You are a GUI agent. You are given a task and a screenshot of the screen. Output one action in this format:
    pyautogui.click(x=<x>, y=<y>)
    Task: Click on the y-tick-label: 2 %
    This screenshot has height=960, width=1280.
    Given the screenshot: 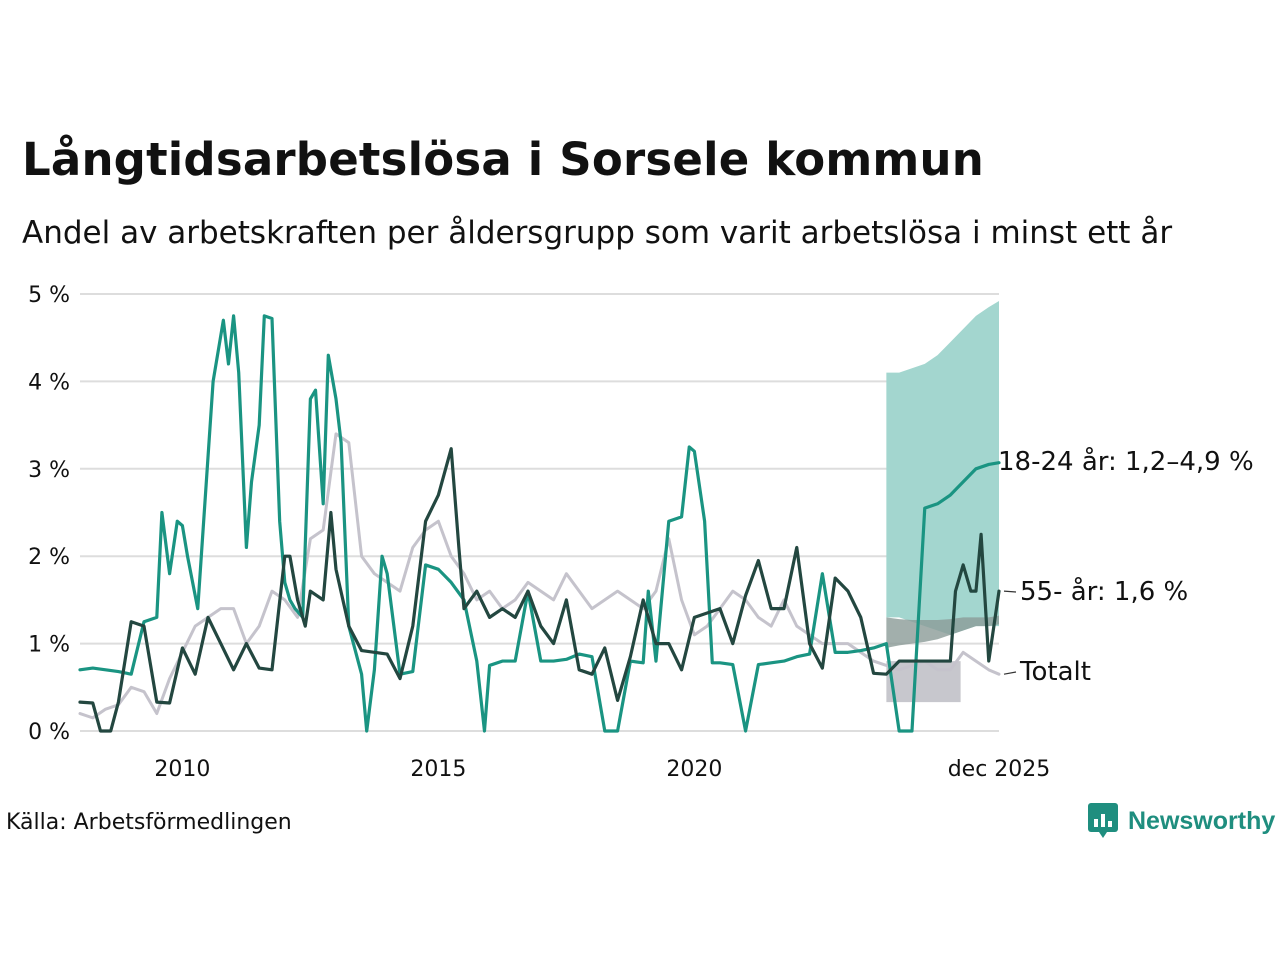 What is the action you would take?
    pyautogui.click(x=49, y=557)
    